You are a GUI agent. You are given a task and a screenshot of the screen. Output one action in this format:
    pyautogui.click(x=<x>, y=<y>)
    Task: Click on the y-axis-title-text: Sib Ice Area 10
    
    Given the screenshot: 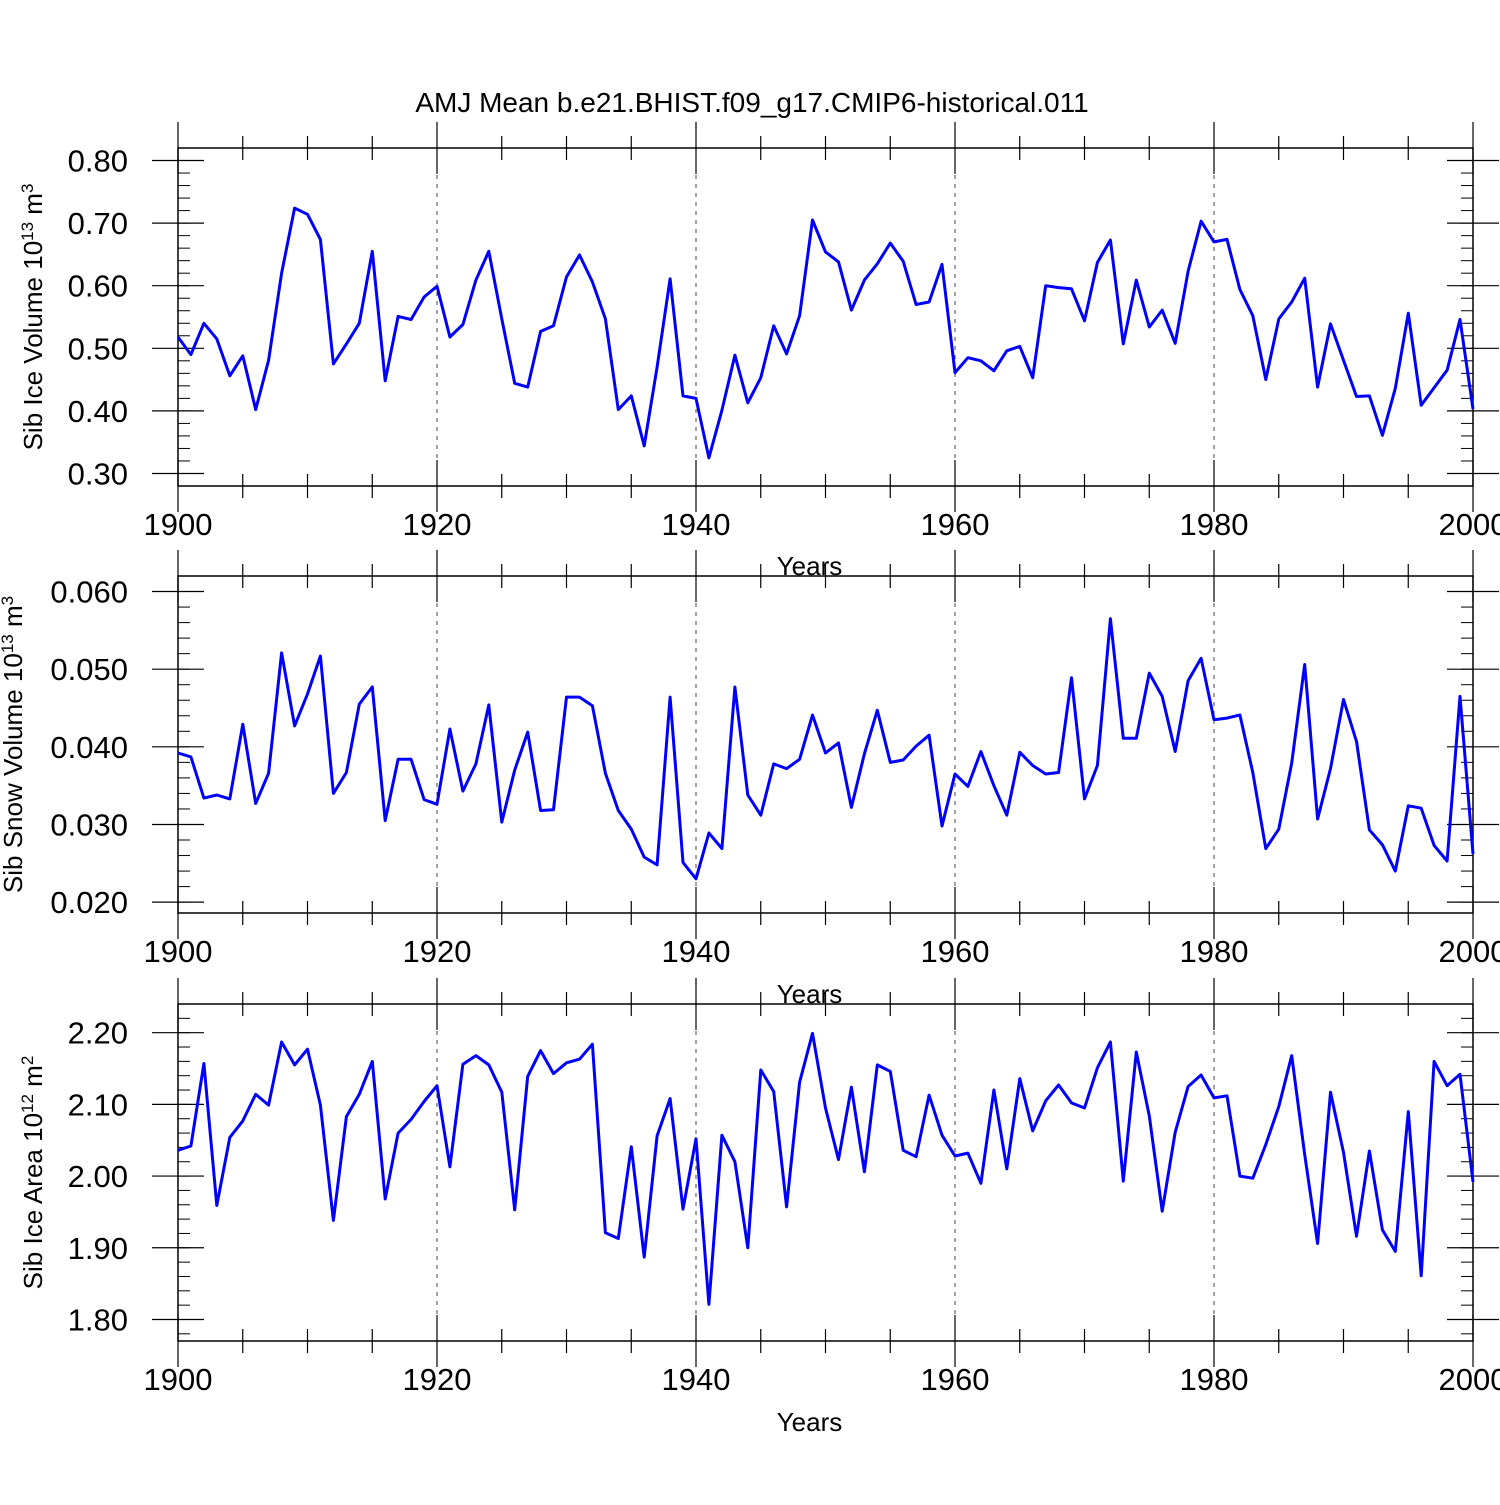 What is the action you would take?
    pyautogui.click(x=33, y=1201)
    